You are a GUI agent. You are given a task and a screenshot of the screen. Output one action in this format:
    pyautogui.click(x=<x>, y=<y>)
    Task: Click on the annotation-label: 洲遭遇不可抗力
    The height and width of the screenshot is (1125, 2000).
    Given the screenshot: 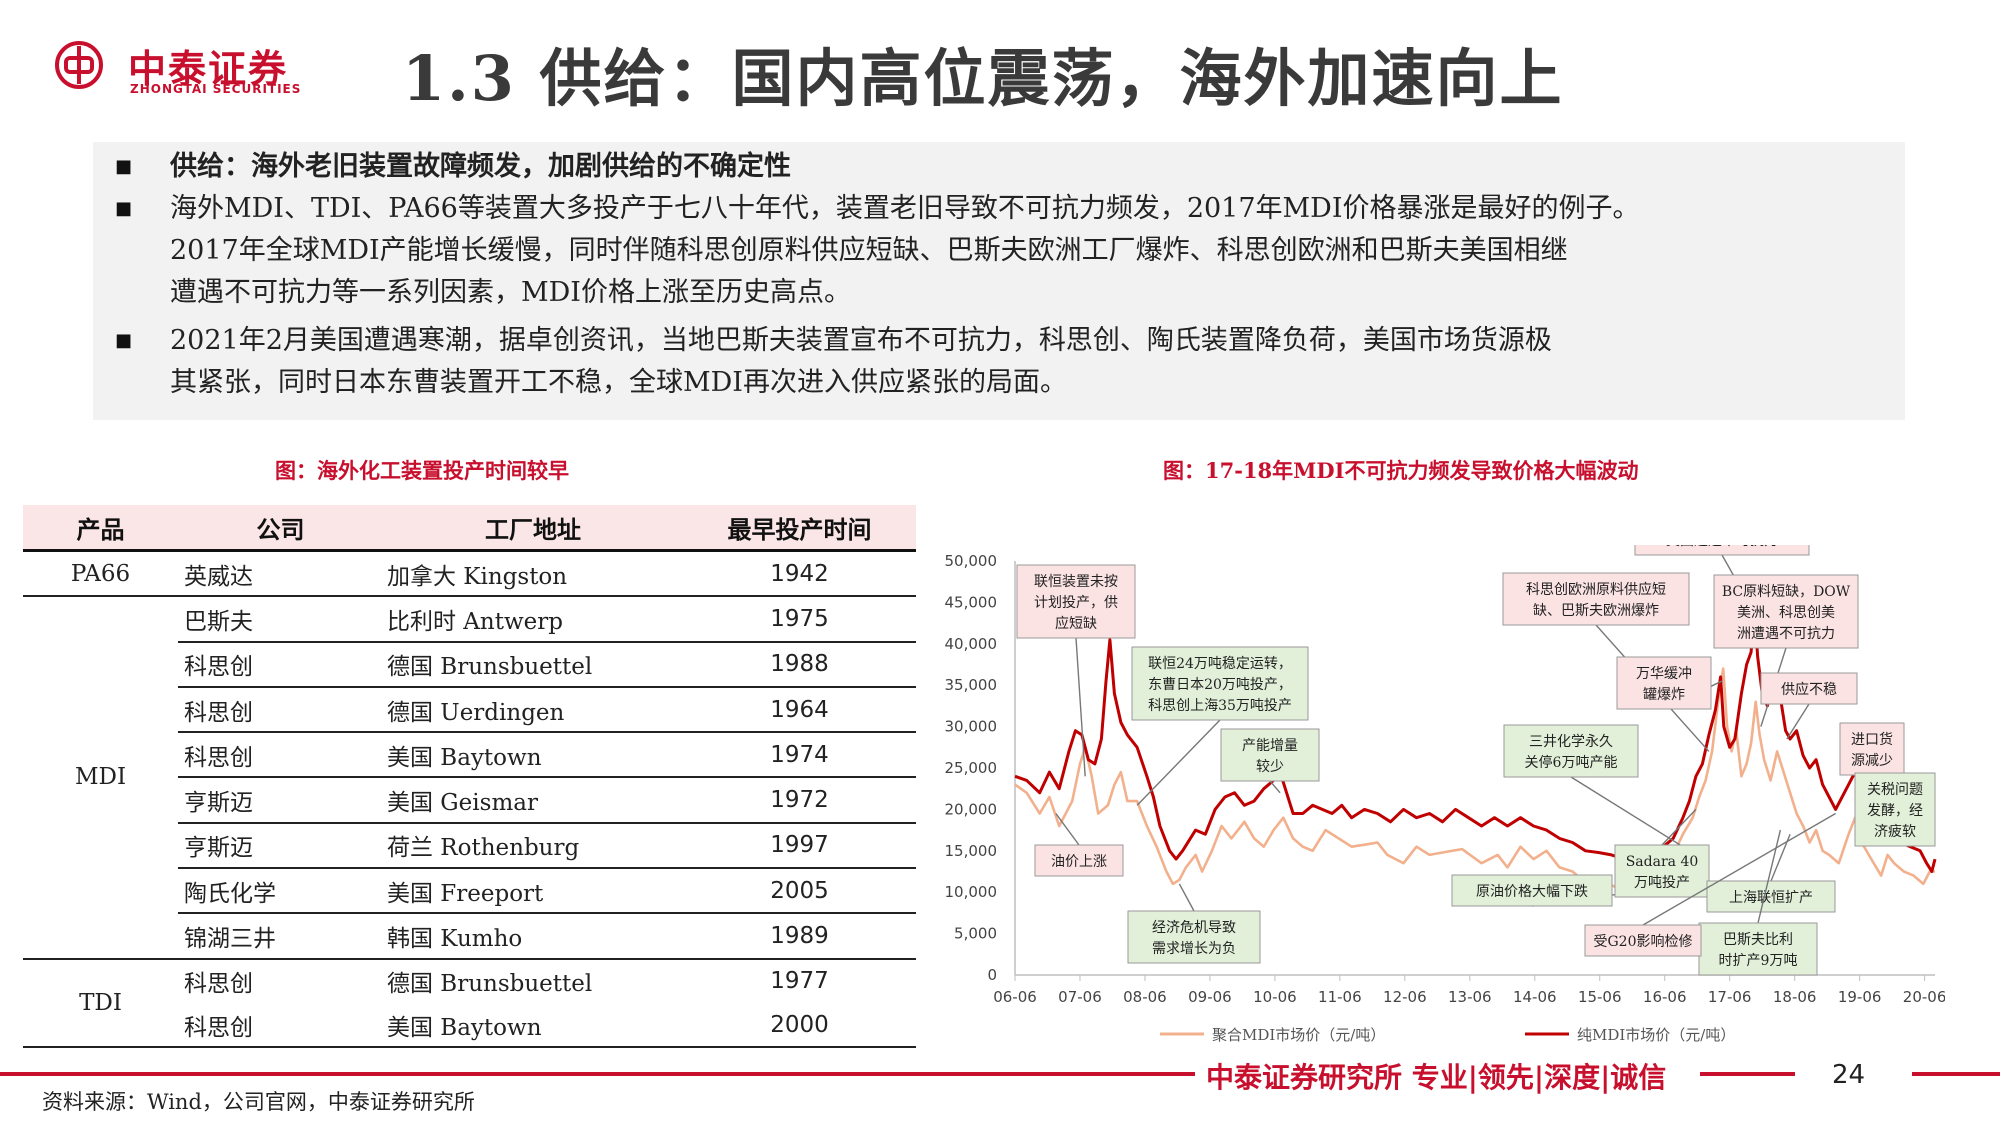 What is the action you would take?
    pyautogui.click(x=1786, y=634)
    